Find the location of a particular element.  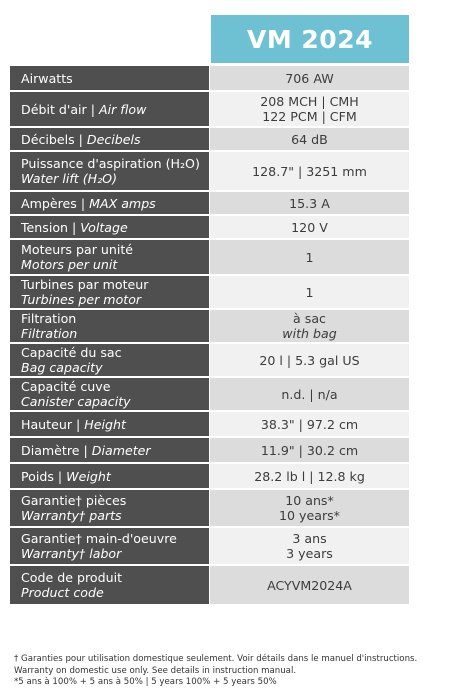

model-header: VM 2024 is located at coordinates (310, 39).